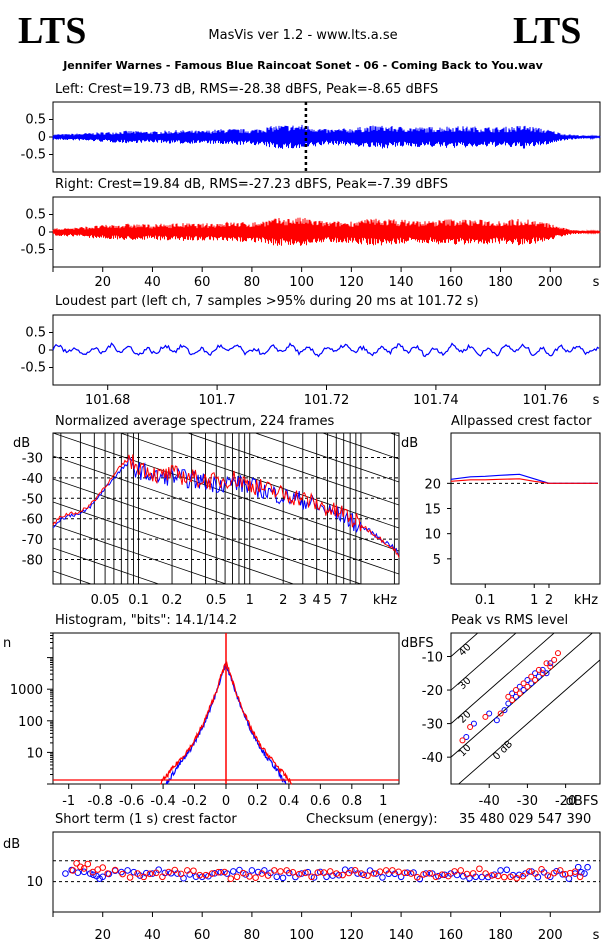 The width and height of the screenshot is (606, 946). Describe the element at coordinates (565, 801) in the screenshot. I see `peak-rms-xtick-label: -20` at that location.